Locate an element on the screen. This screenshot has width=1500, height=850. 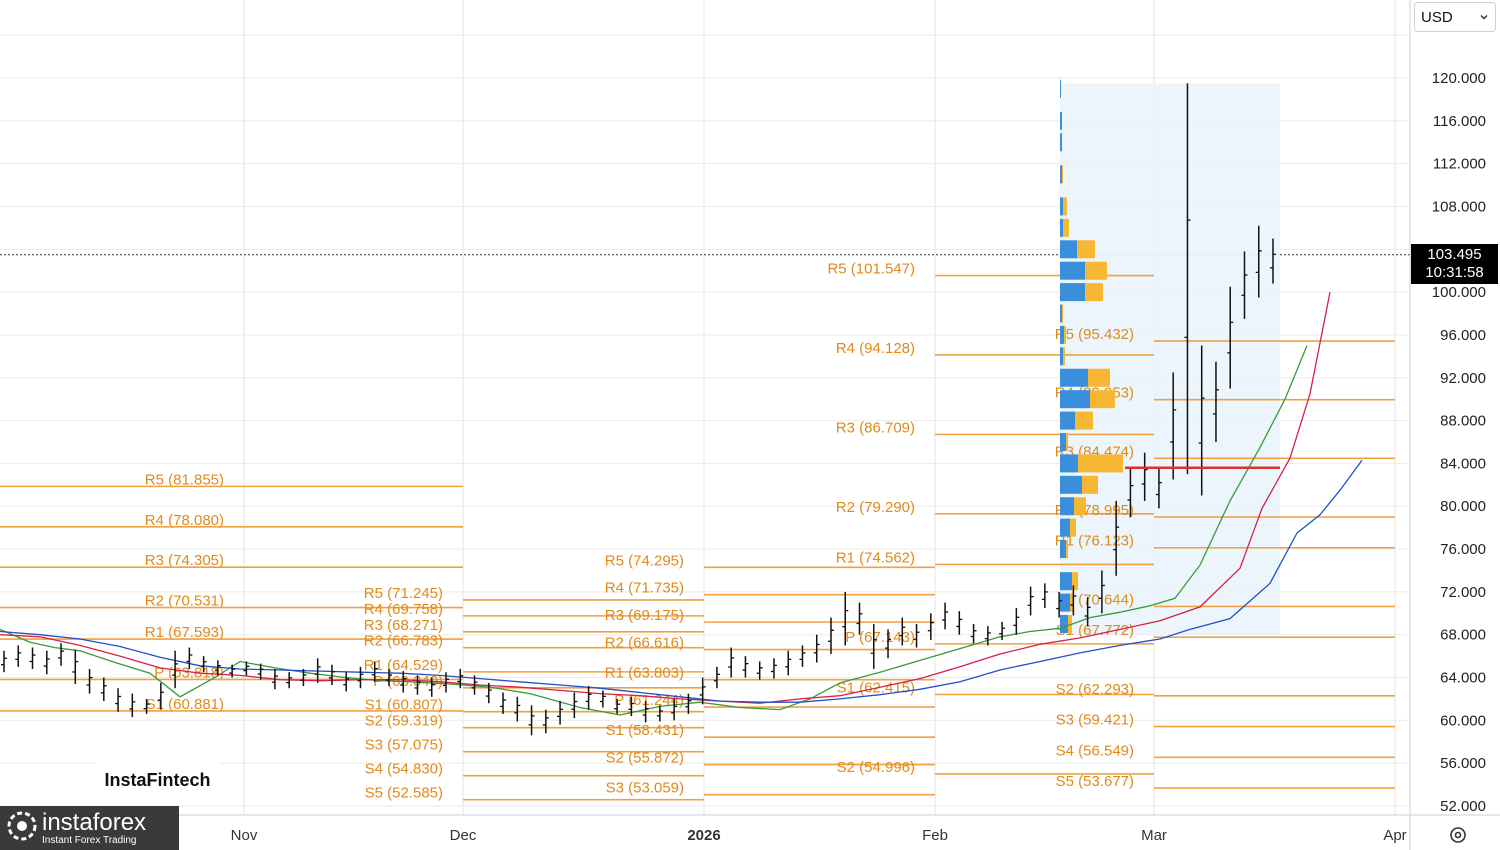
pivot-label: S3 (59.421) is located at coordinates (1095, 720).